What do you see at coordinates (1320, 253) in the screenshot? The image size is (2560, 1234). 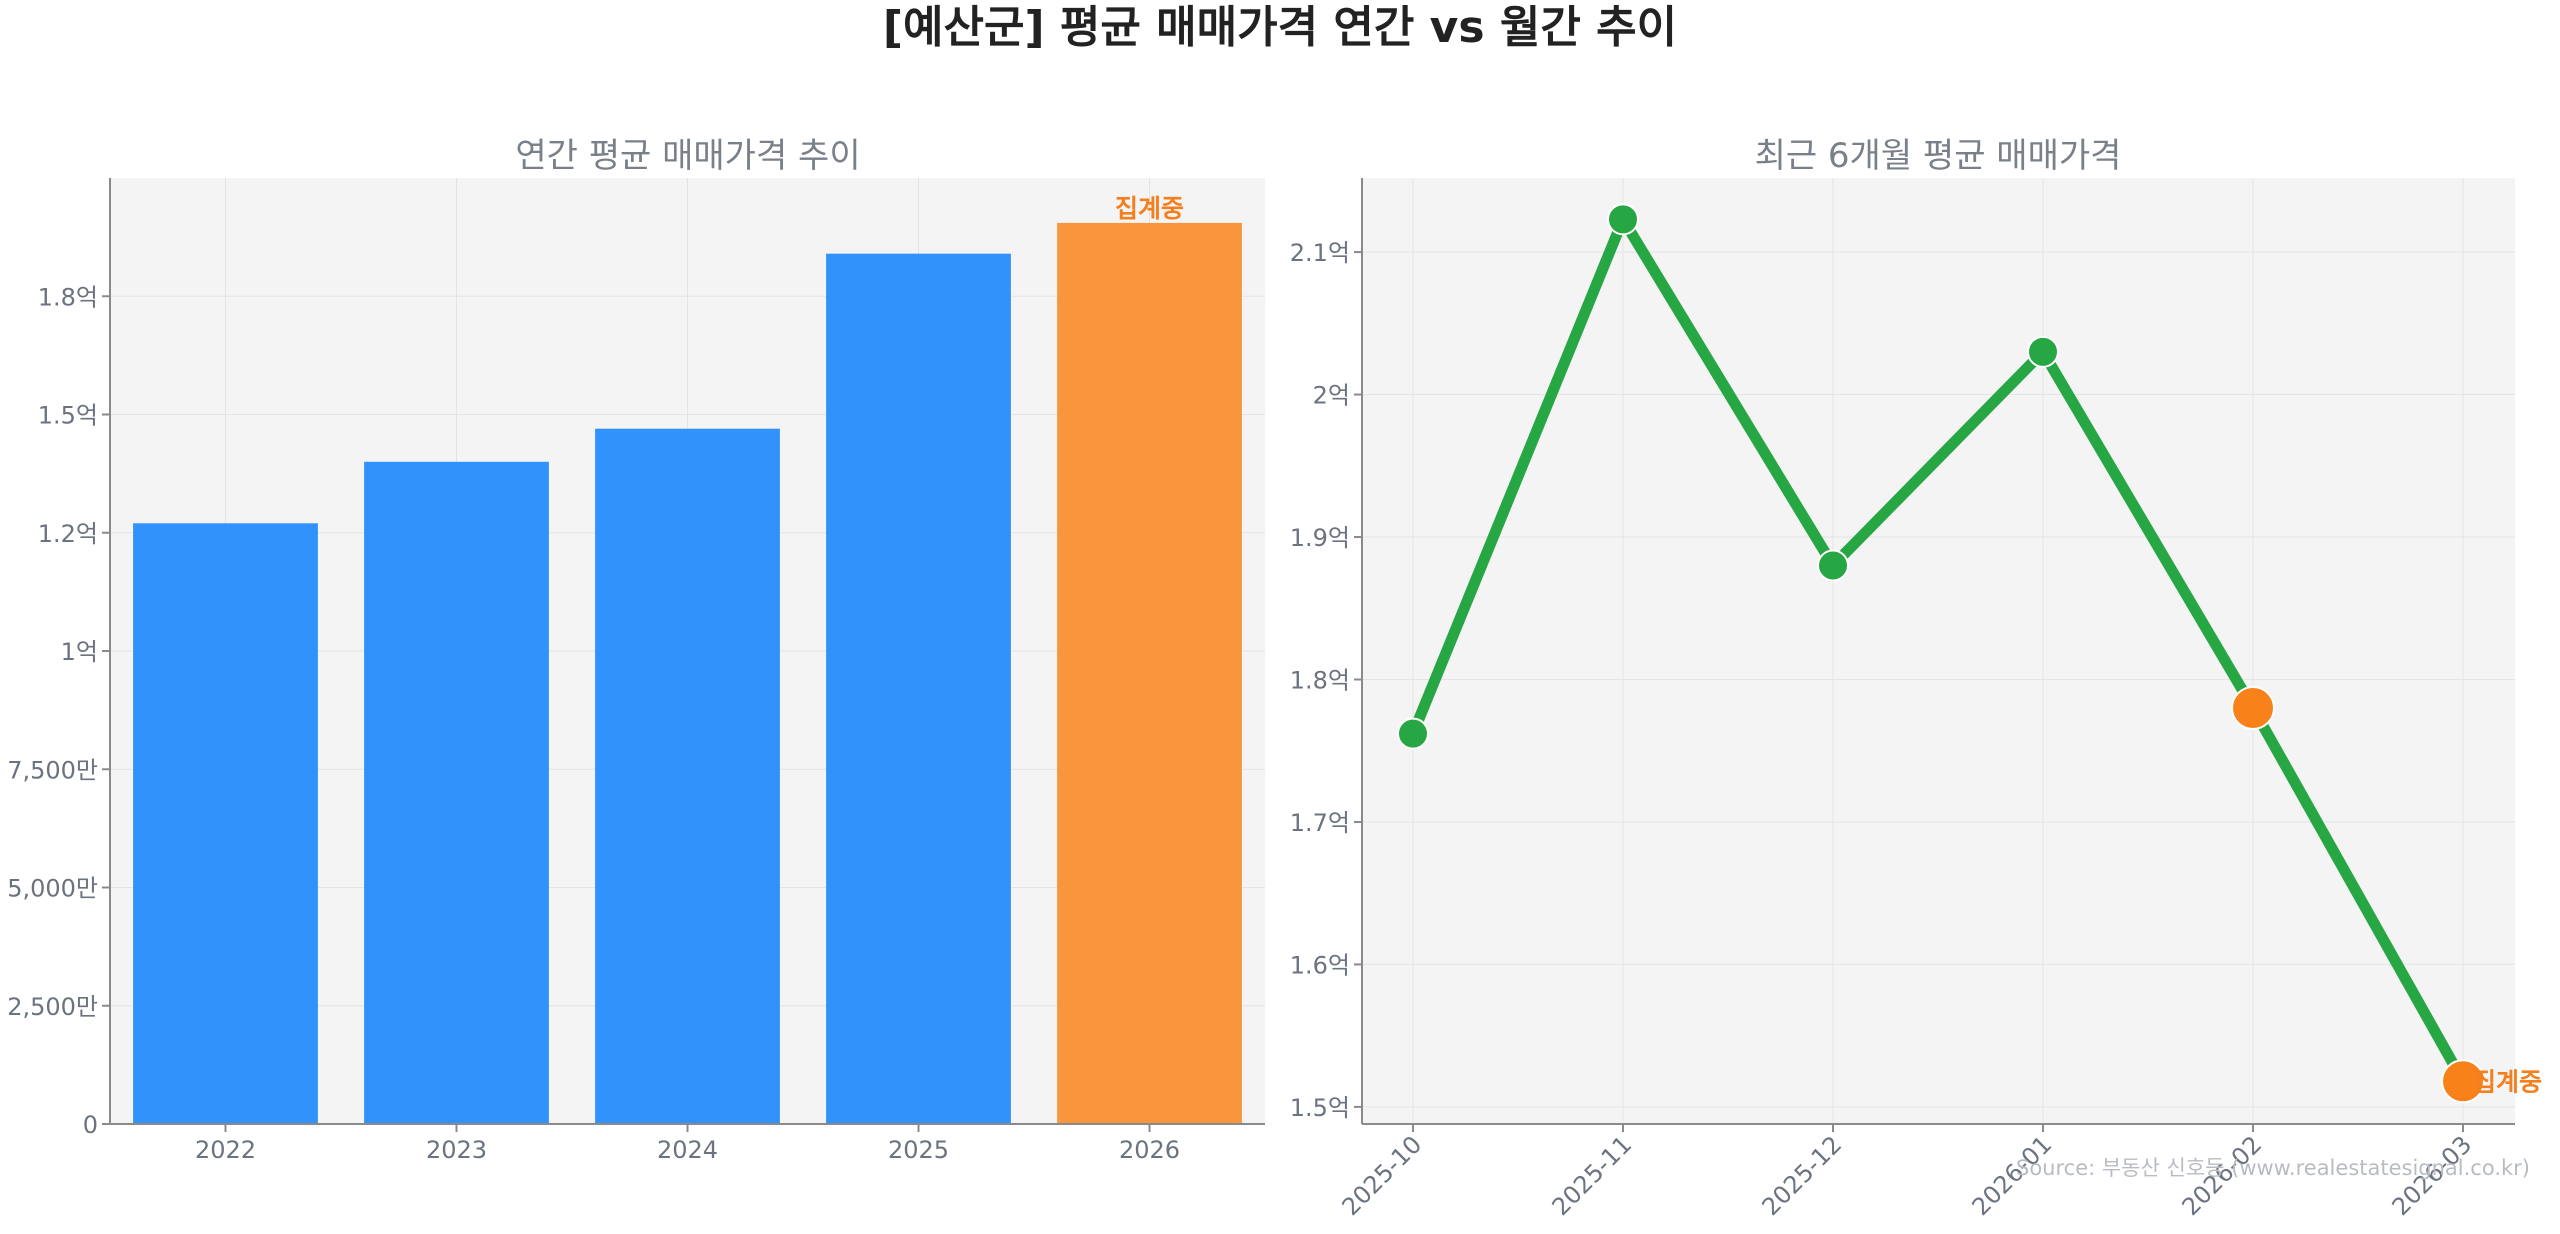 I see `line-y-tick-label: 2.1억` at bounding box center [1320, 253].